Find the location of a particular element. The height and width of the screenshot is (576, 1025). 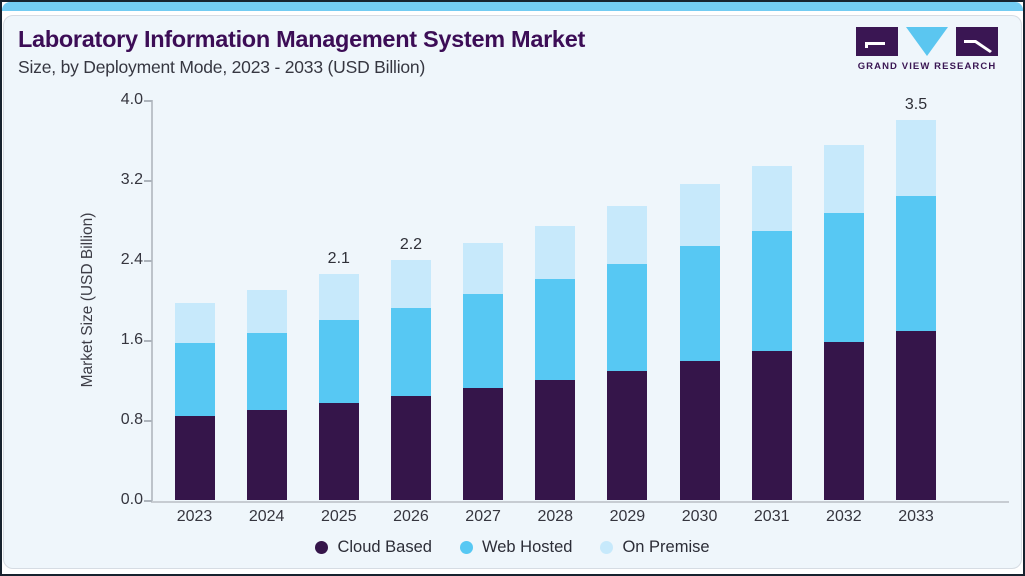

x-axis-label-2023: 2023 is located at coordinates (194, 516).